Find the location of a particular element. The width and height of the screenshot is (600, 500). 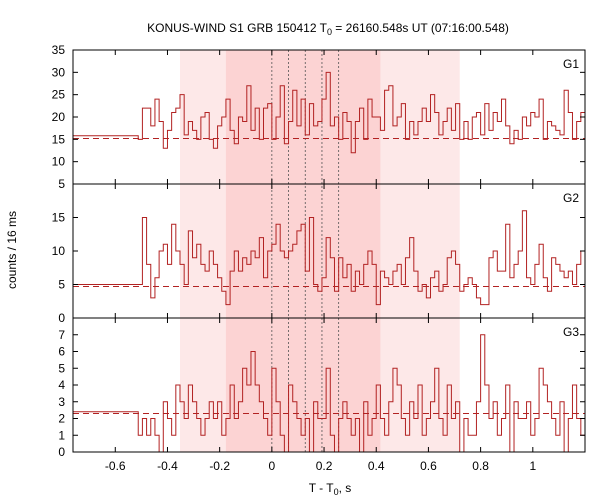

y-tick-label: 30 is located at coordinates (59, 72).